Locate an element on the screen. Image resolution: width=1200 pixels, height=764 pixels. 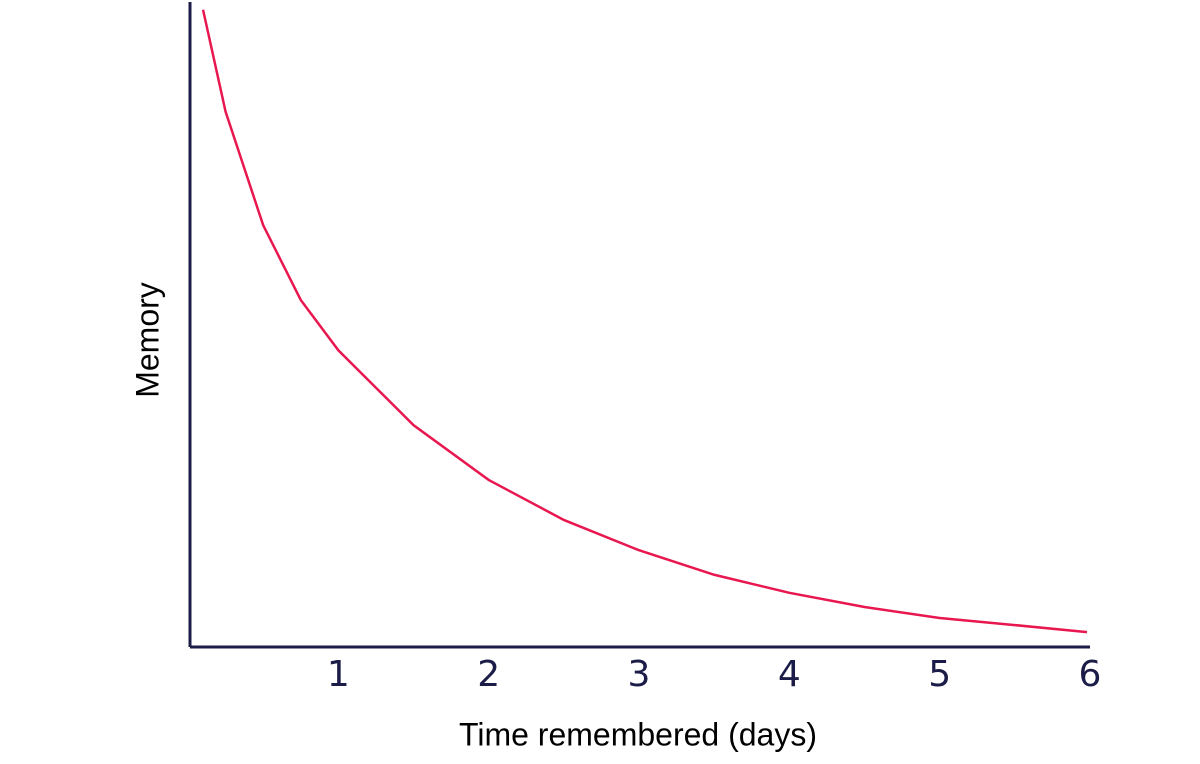
x-axis-label: Time remembered (days) is located at coordinates (638, 734).